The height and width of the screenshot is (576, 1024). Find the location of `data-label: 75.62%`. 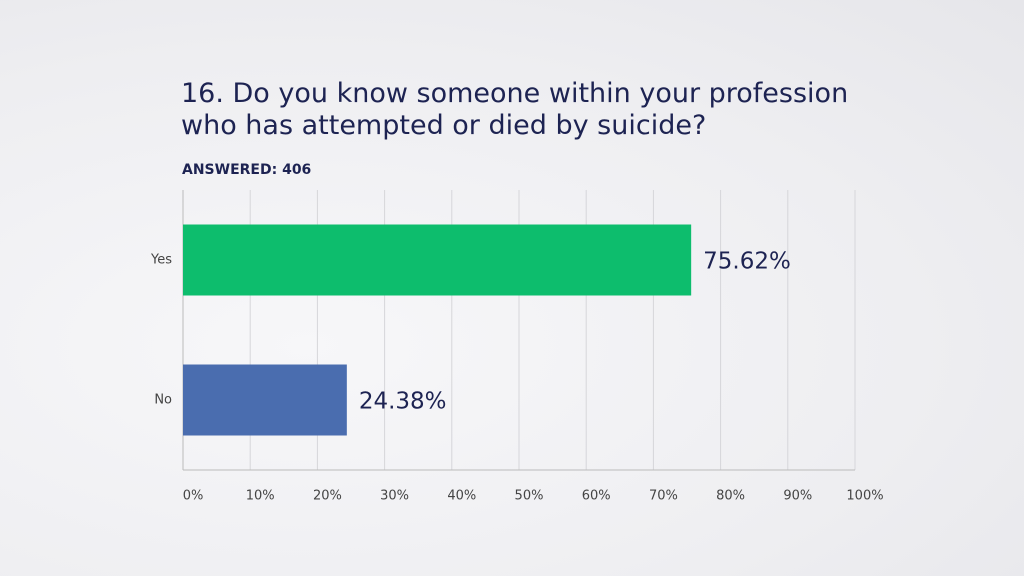

data-label: 75.62% is located at coordinates (747, 262).